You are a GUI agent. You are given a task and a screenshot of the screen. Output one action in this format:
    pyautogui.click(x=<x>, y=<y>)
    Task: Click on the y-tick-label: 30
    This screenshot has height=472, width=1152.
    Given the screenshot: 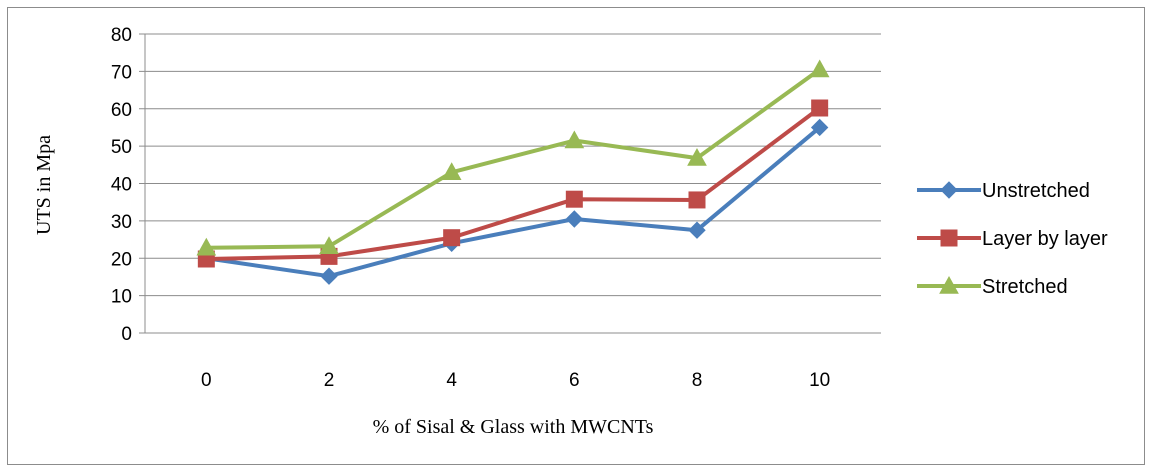 What is the action you would take?
    pyautogui.click(x=121, y=222)
    